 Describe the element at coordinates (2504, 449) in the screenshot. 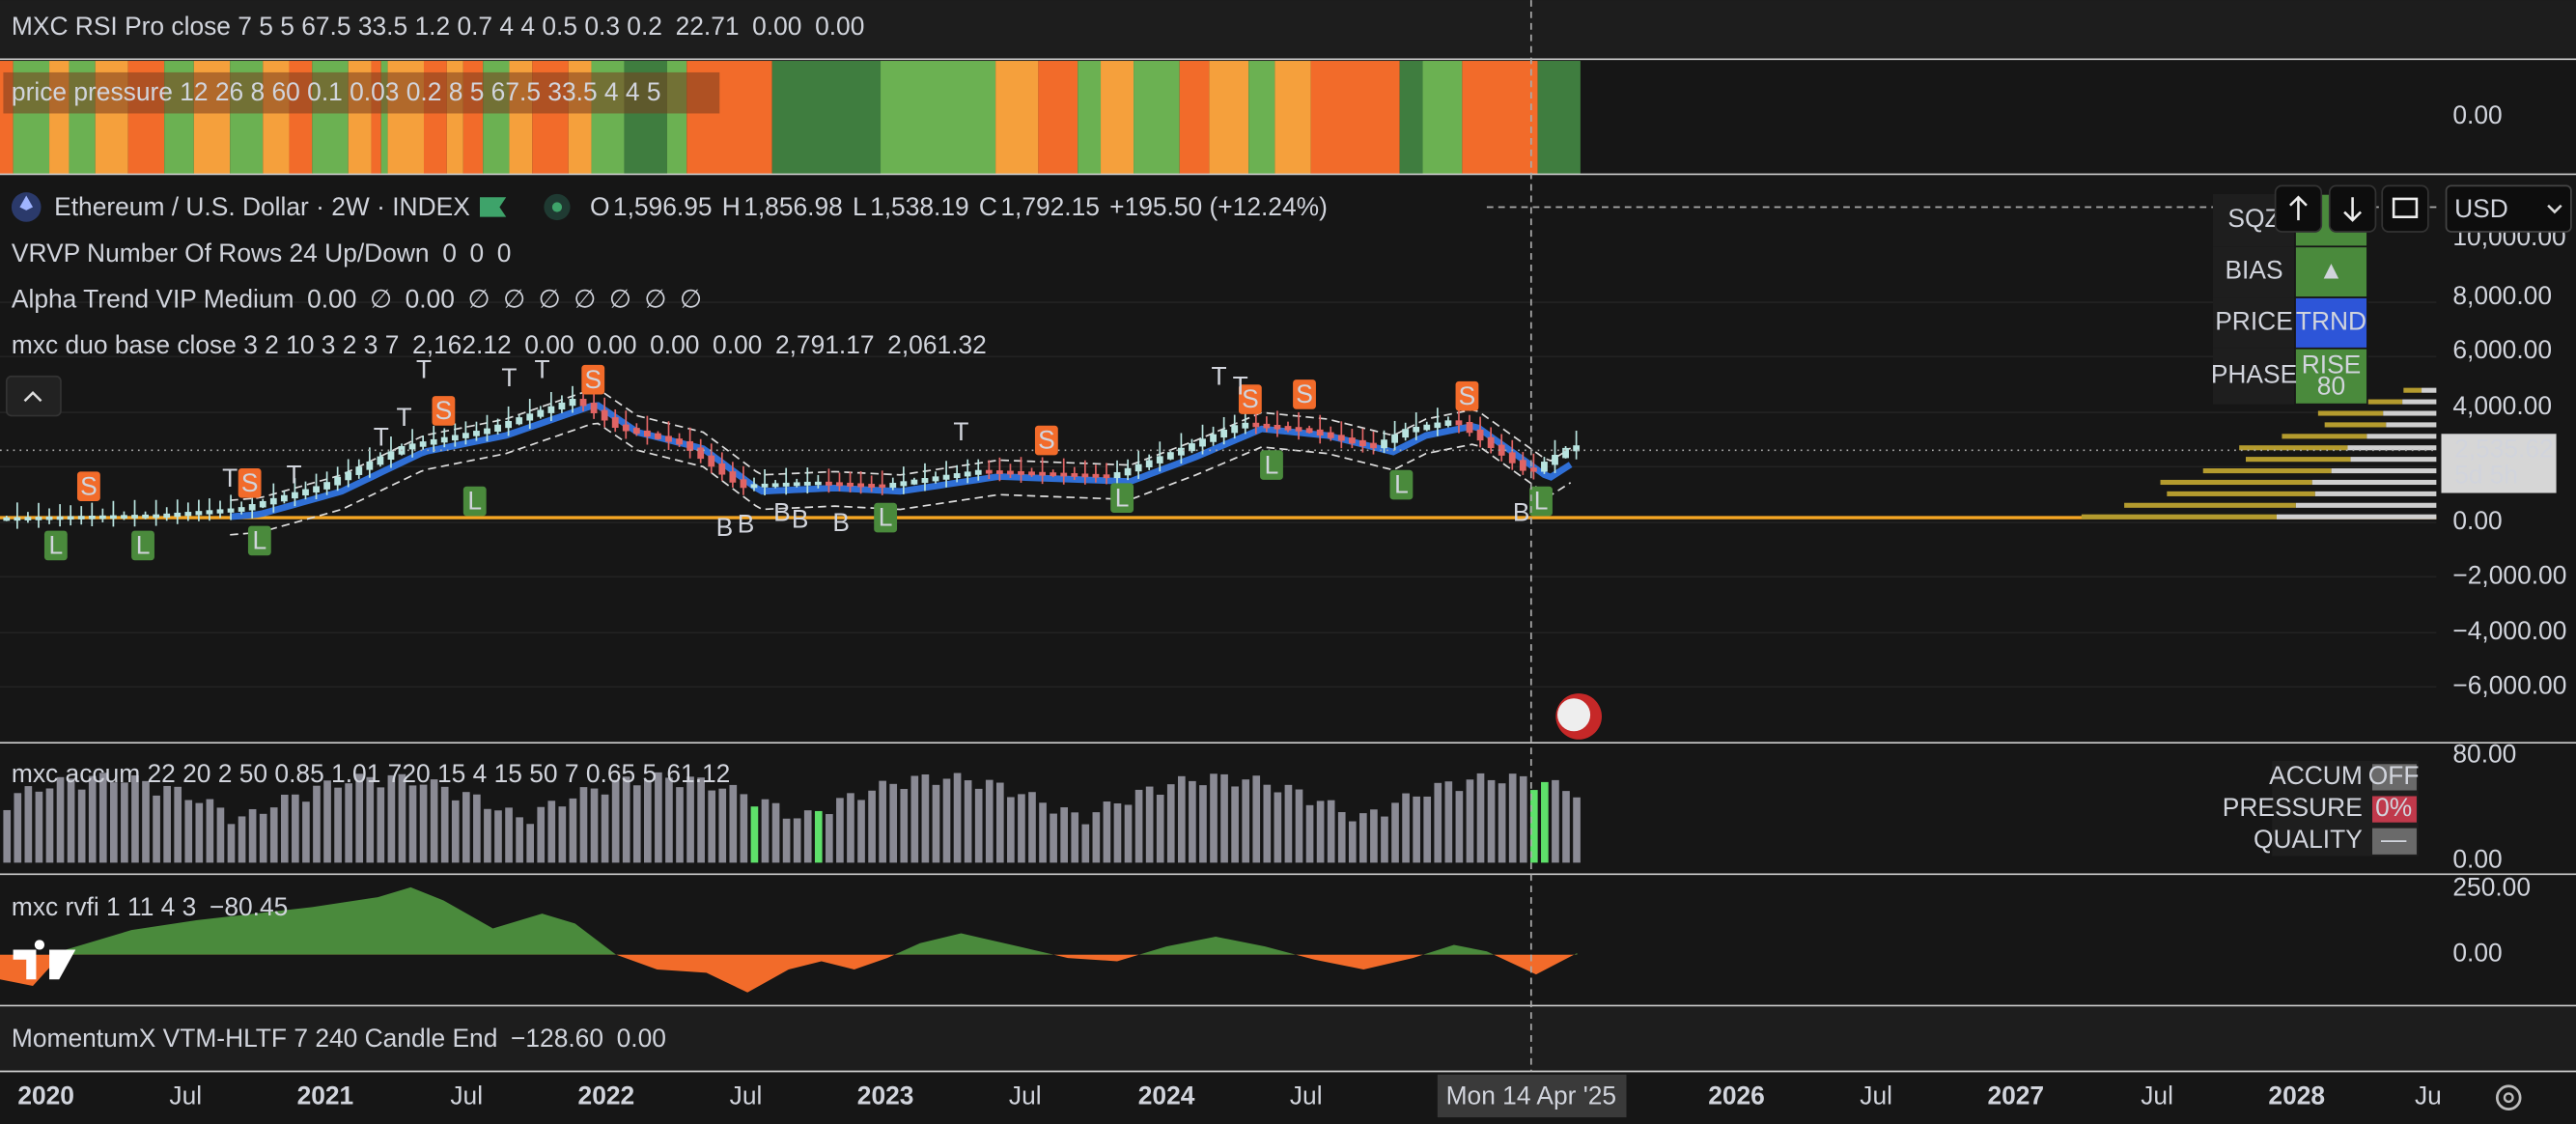

I see `price-label: 2,535.62` at that location.